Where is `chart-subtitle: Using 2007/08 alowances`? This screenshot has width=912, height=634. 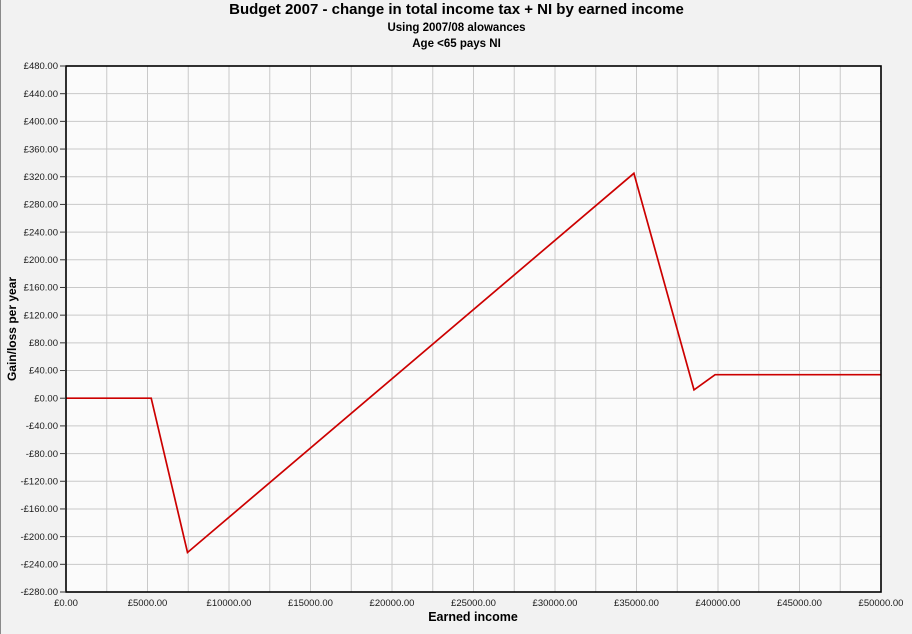
chart-subtitle: Using 2007/08 alowances is located at coordinates (456, 28).